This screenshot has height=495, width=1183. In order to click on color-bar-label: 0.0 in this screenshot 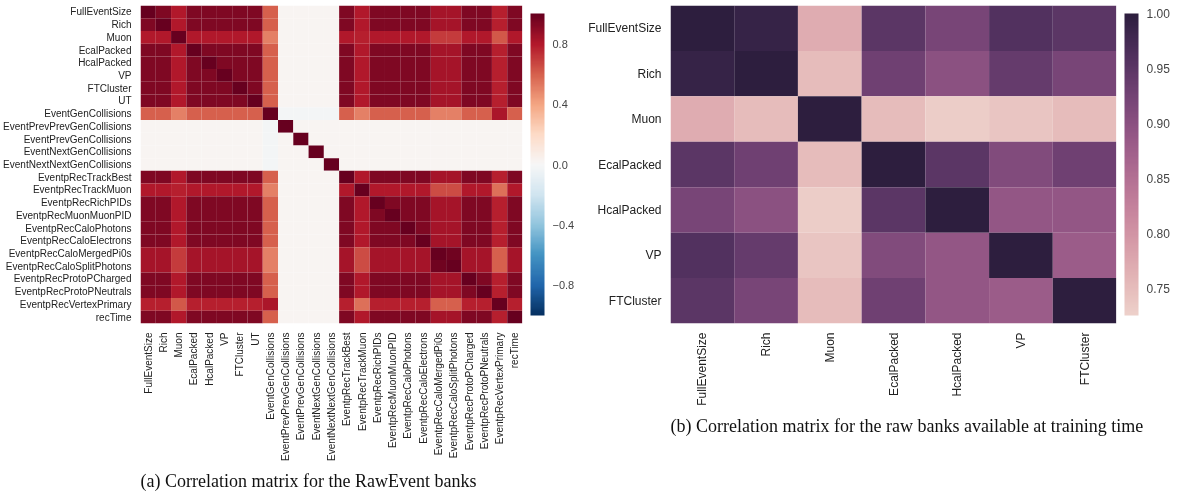, I will do `click(560, 164)`.